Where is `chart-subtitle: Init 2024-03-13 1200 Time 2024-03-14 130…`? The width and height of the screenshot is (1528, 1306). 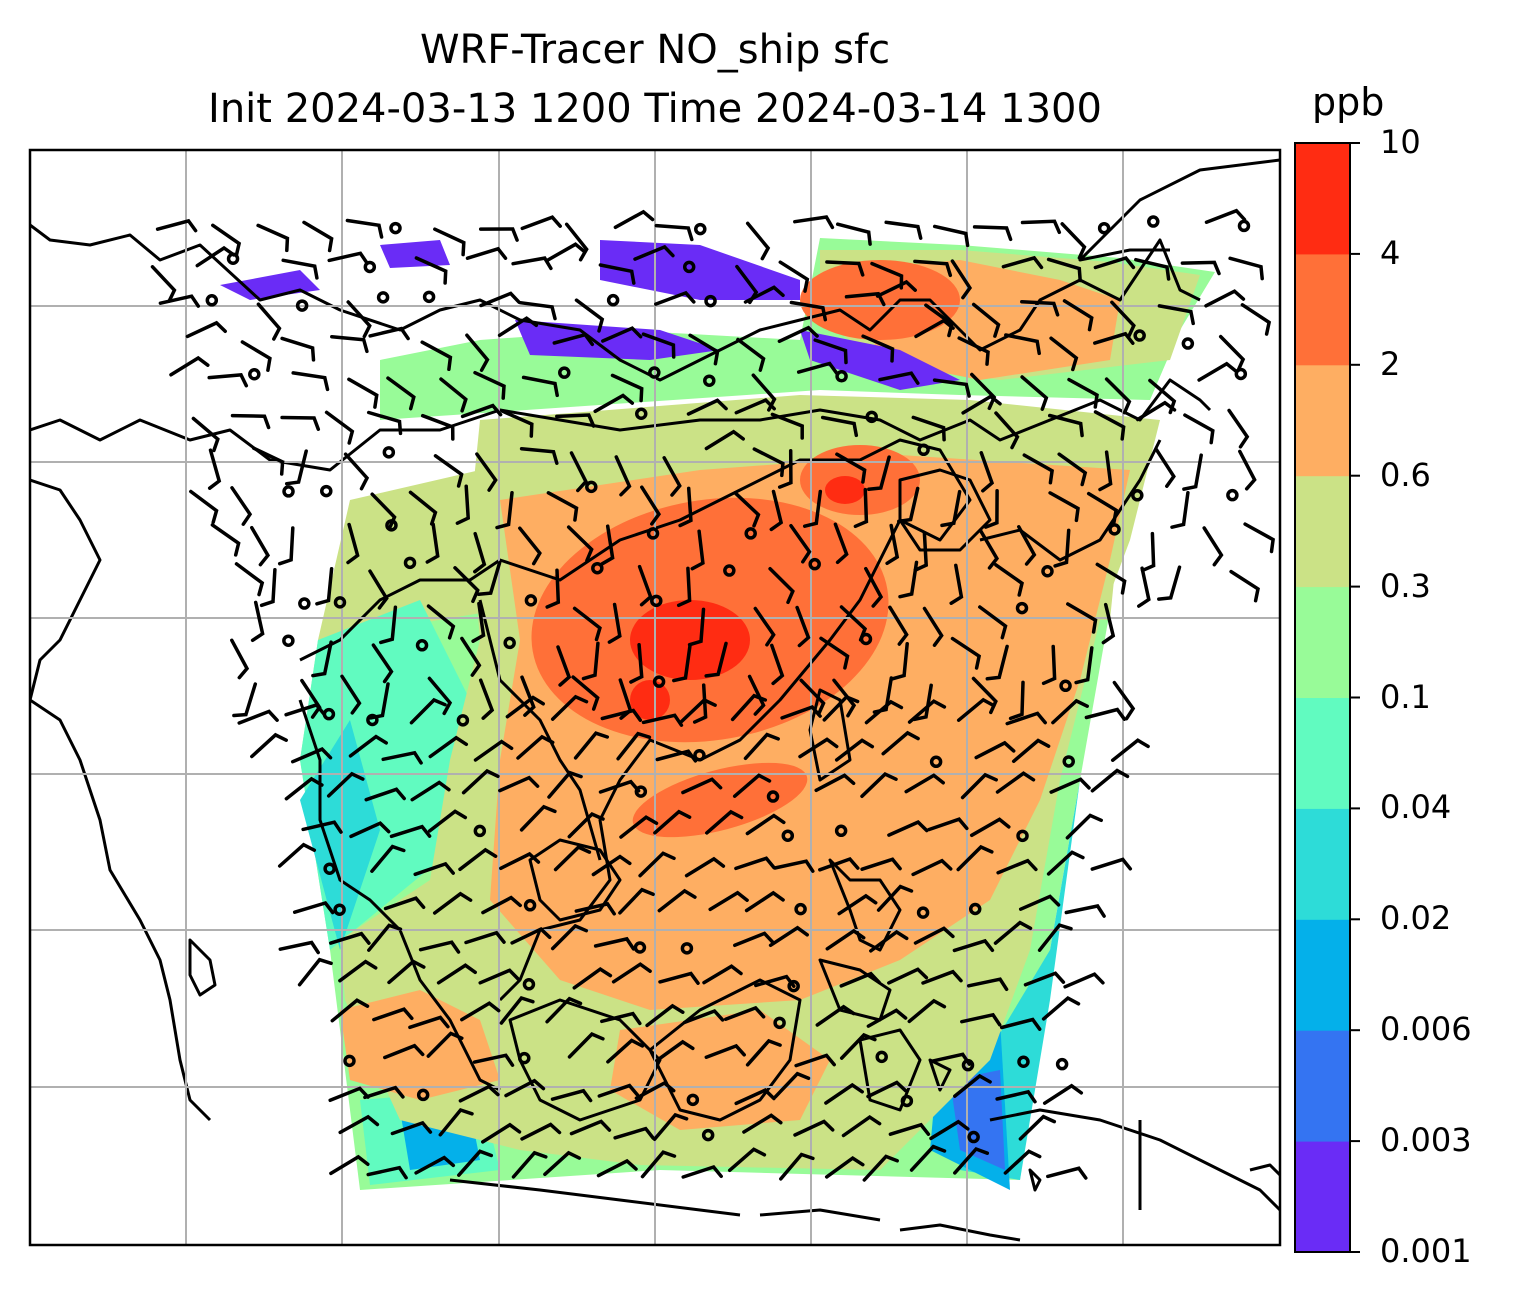
chart-subtitle: Init 2024-03-13 1200 Time 2024-03-14 130… is located at coordinates (655, 109).